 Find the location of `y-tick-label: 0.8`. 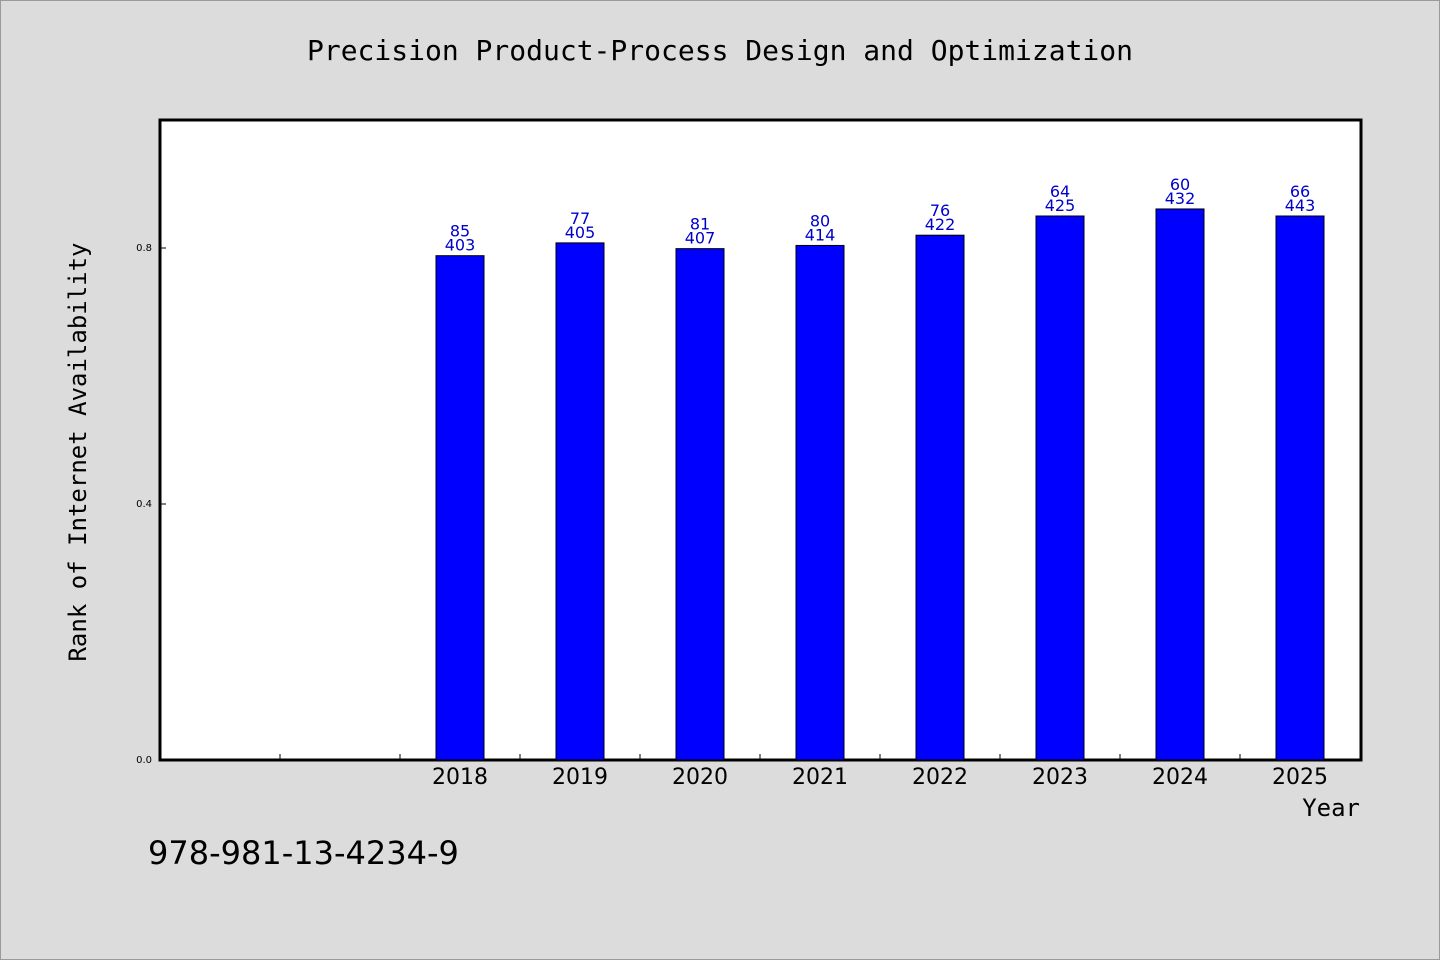

y-tick-label: 0.8 is located at coordinates (144, 248).